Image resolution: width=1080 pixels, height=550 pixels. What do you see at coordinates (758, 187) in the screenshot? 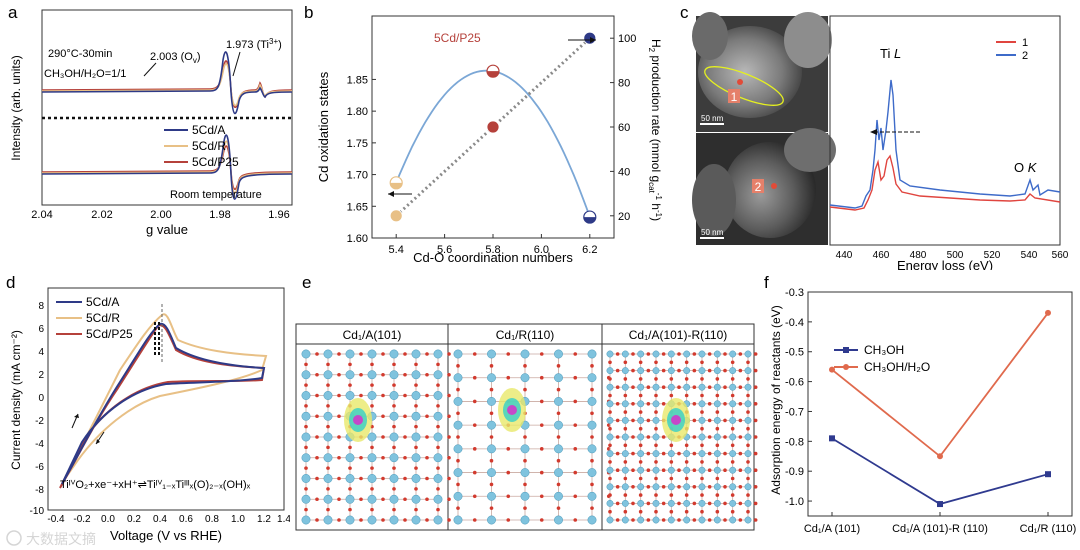
I see `tem-marker-2: 2` at bounding box center [758, 187].